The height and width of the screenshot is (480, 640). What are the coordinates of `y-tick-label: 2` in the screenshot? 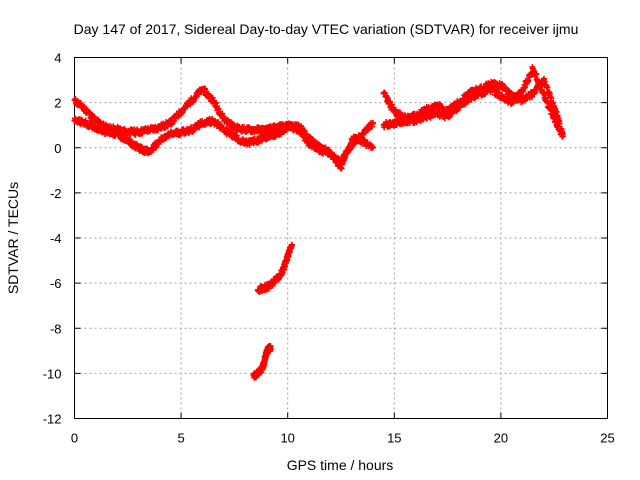 It's located at (57, 103).